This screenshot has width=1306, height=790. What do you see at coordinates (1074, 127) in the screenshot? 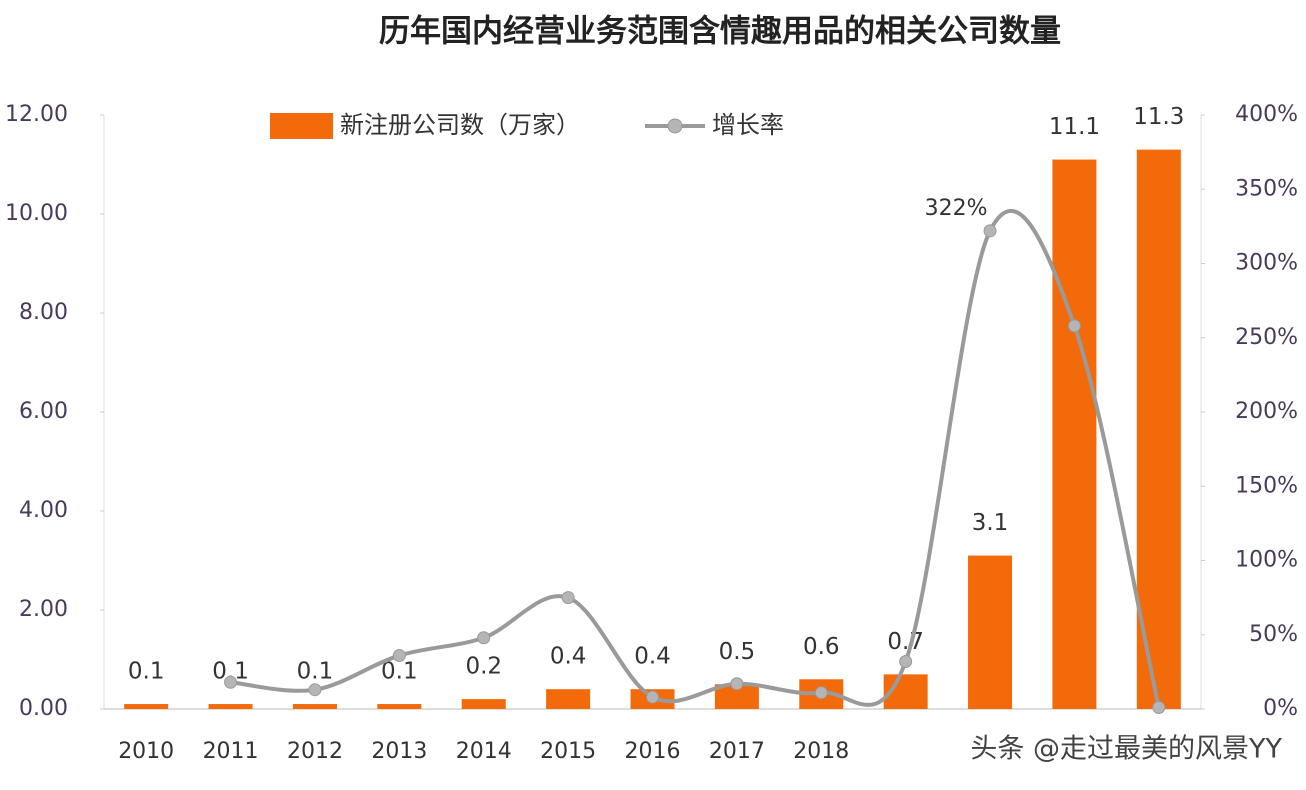
I see `bar-label: 11.1` at bounding box center [1074, 127].